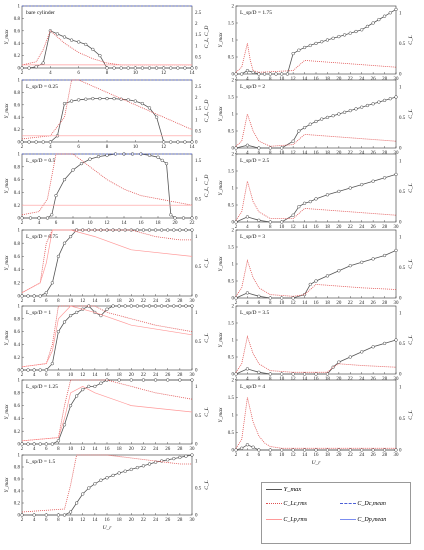  What do you see at coordinates (397, 379) in the screenshot?
I see `r5-xtick-label: 30` at bounding box center [397, 379].